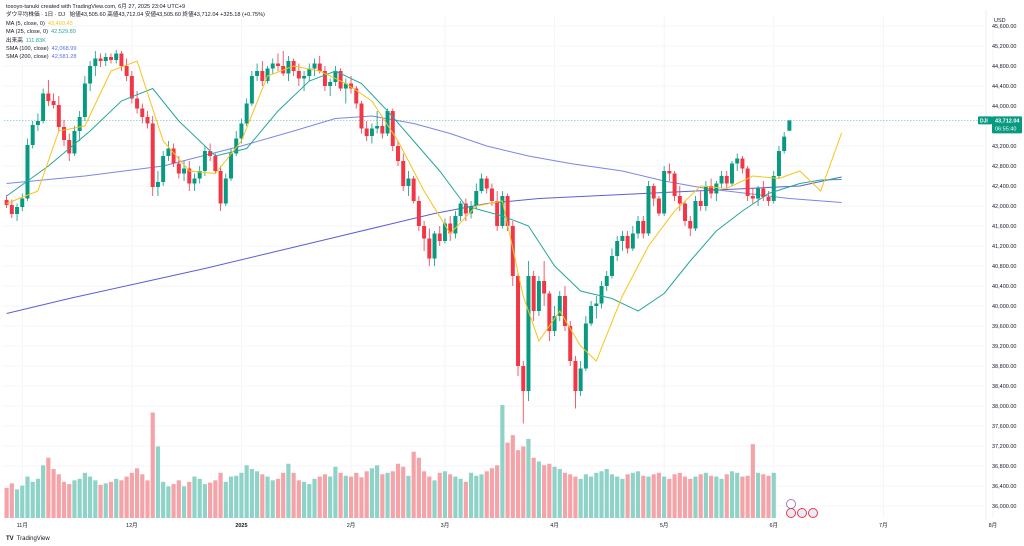  I want to click on time-tick-label: 8月, so click(993, 525).